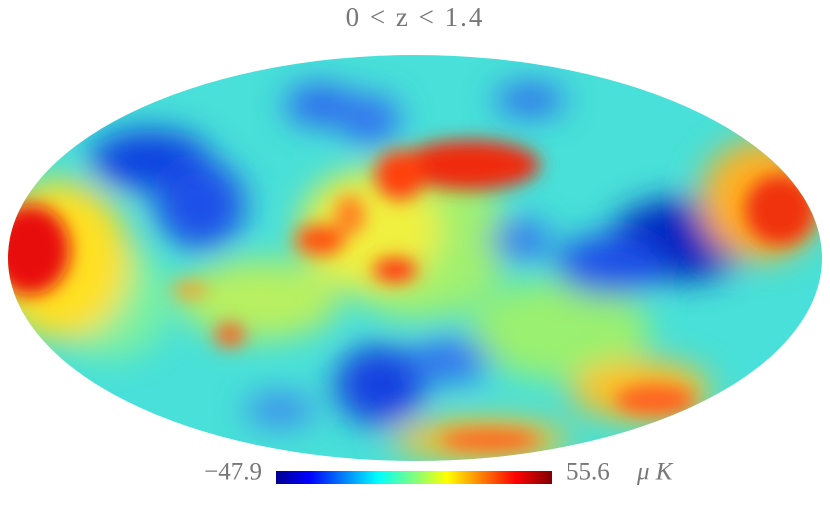  What do you see at coordinates (588, 472) in the screenshot?
I see `colorbar-max-label: 55.6` at bounding box center [588, 472].